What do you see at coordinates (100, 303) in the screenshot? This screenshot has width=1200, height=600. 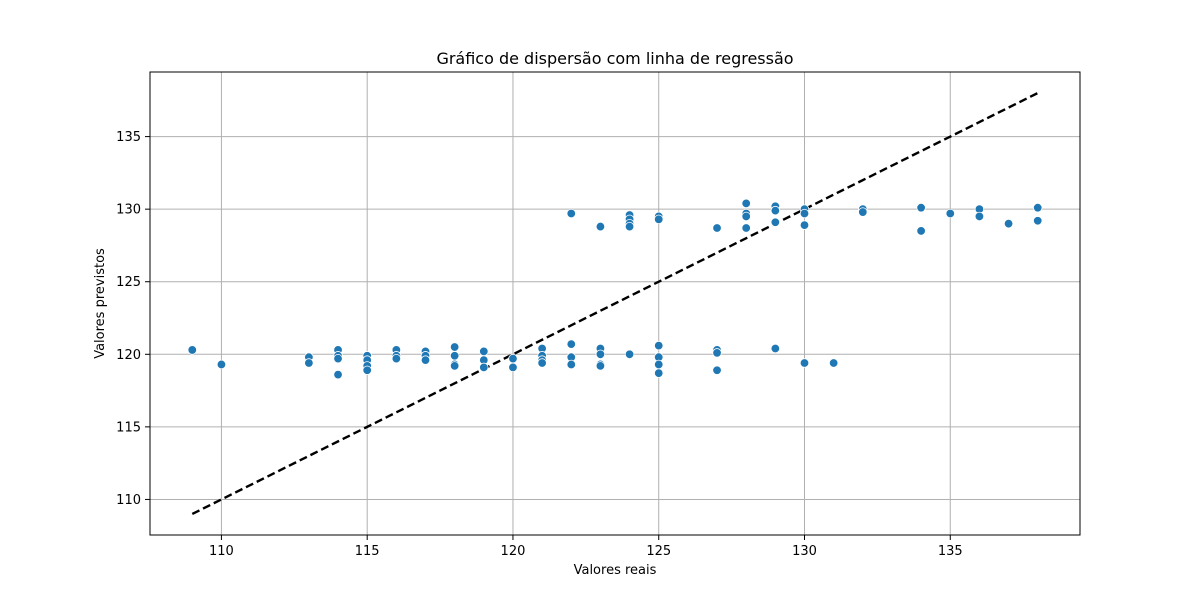 I see `y-axis-title: Valores previstos` at bounding box center [100, 303].